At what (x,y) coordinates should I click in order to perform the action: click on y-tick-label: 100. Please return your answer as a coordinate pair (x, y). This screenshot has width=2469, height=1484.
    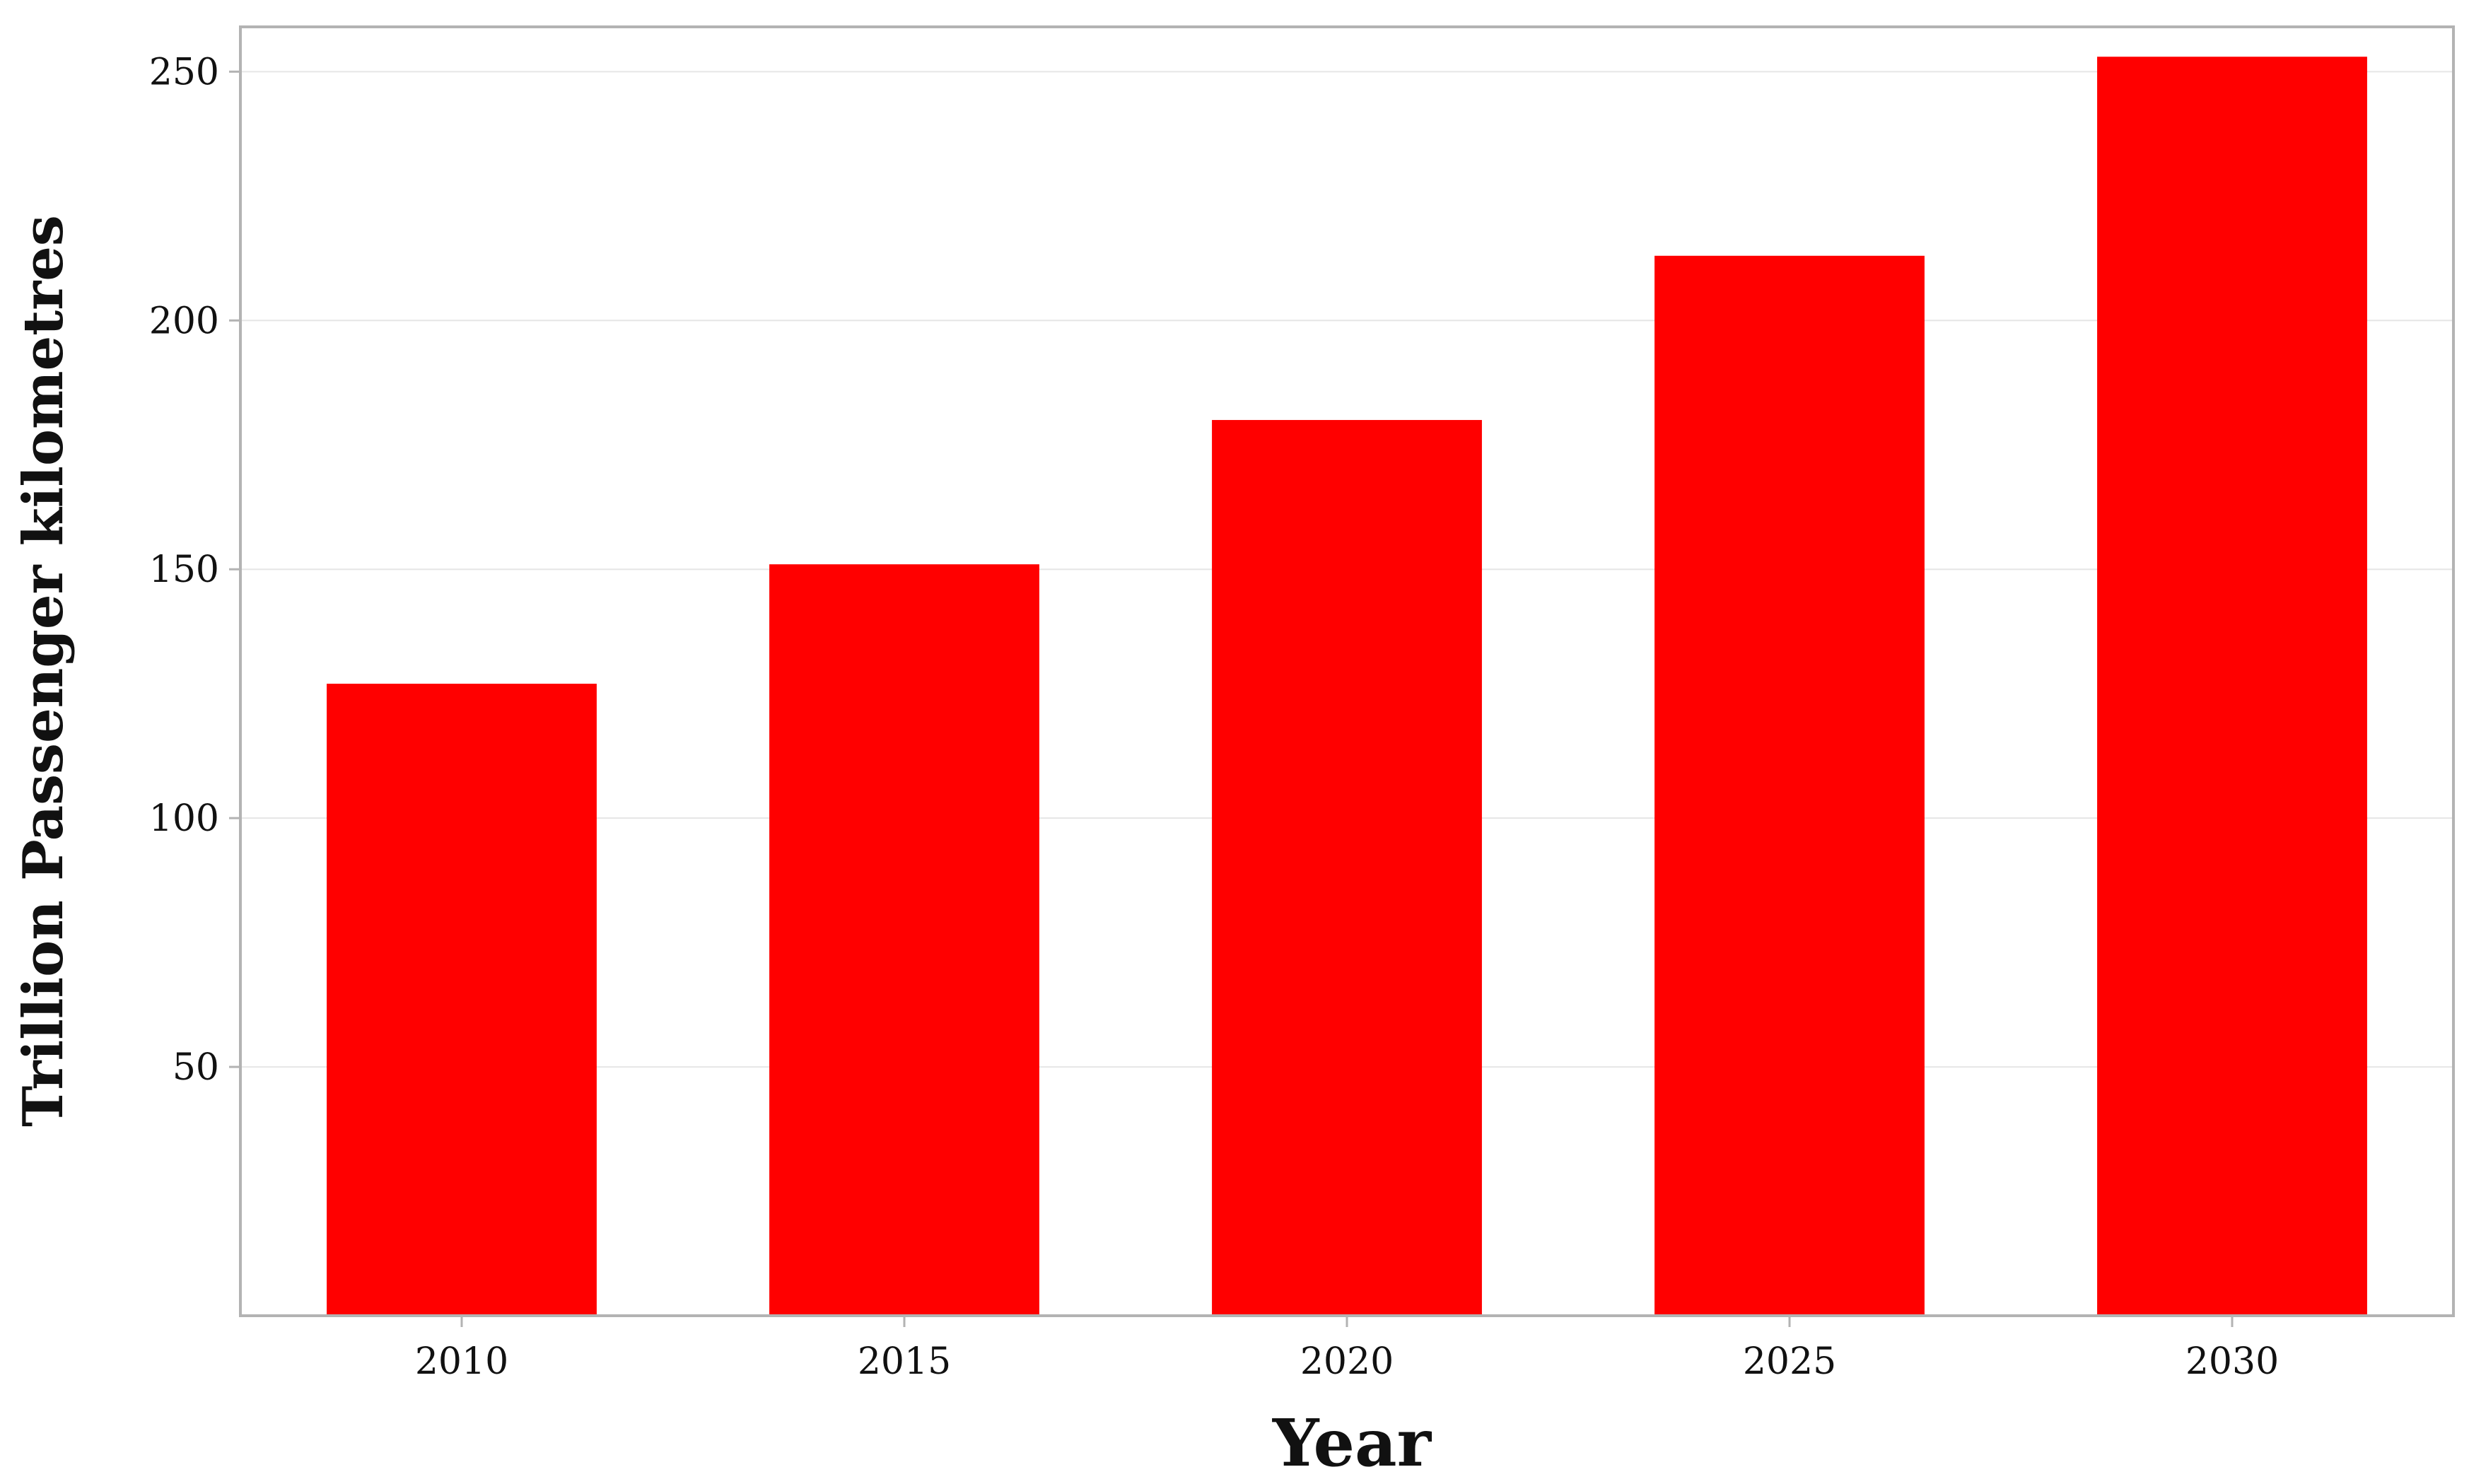
    Looking at the image, I should click on (184, 818).